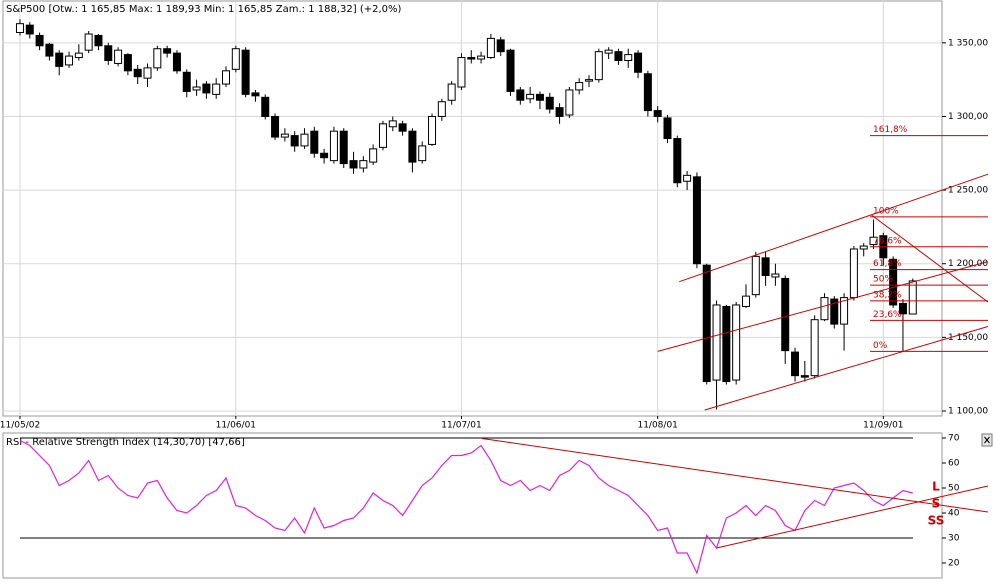 The height and width of the screenshot is (584, 993). Describe the element at coordinates (954, 564) in the screenshot. I see `y-tick-label: 20` at that location.